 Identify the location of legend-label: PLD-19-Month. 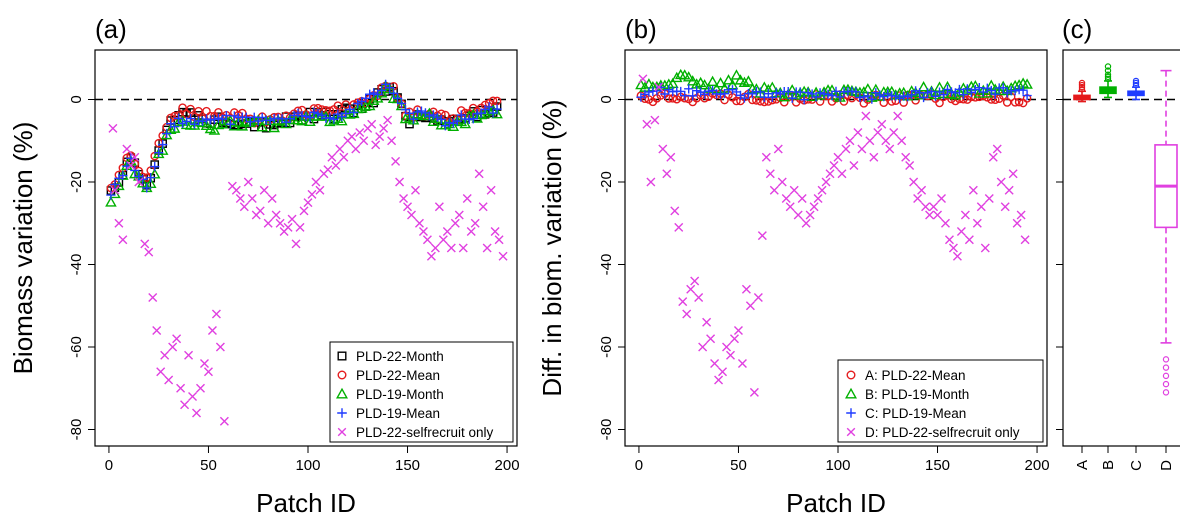
(400, 394).